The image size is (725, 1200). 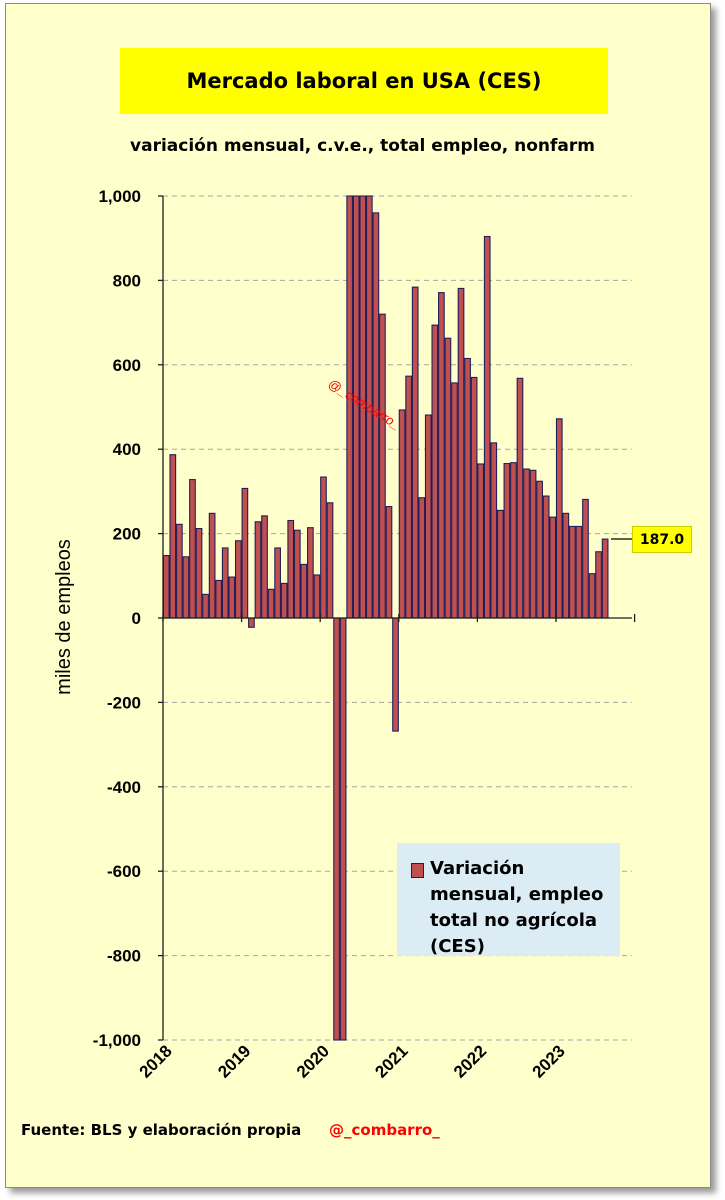 I want to click on y-tick-label: -400, so click(x=124, y=787).